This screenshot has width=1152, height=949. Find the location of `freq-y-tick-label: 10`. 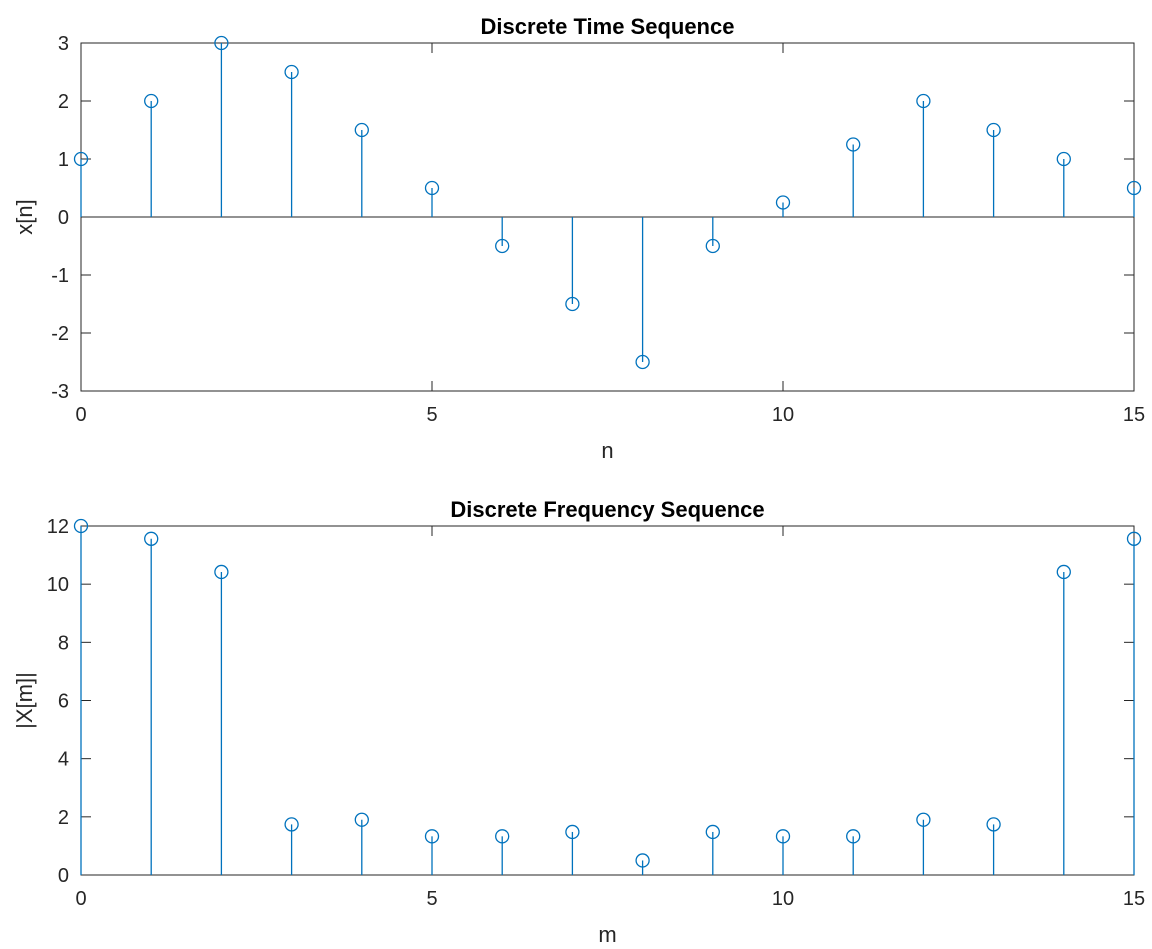

freq-y-tick-label: 10 is located at coordinates (58, 585).